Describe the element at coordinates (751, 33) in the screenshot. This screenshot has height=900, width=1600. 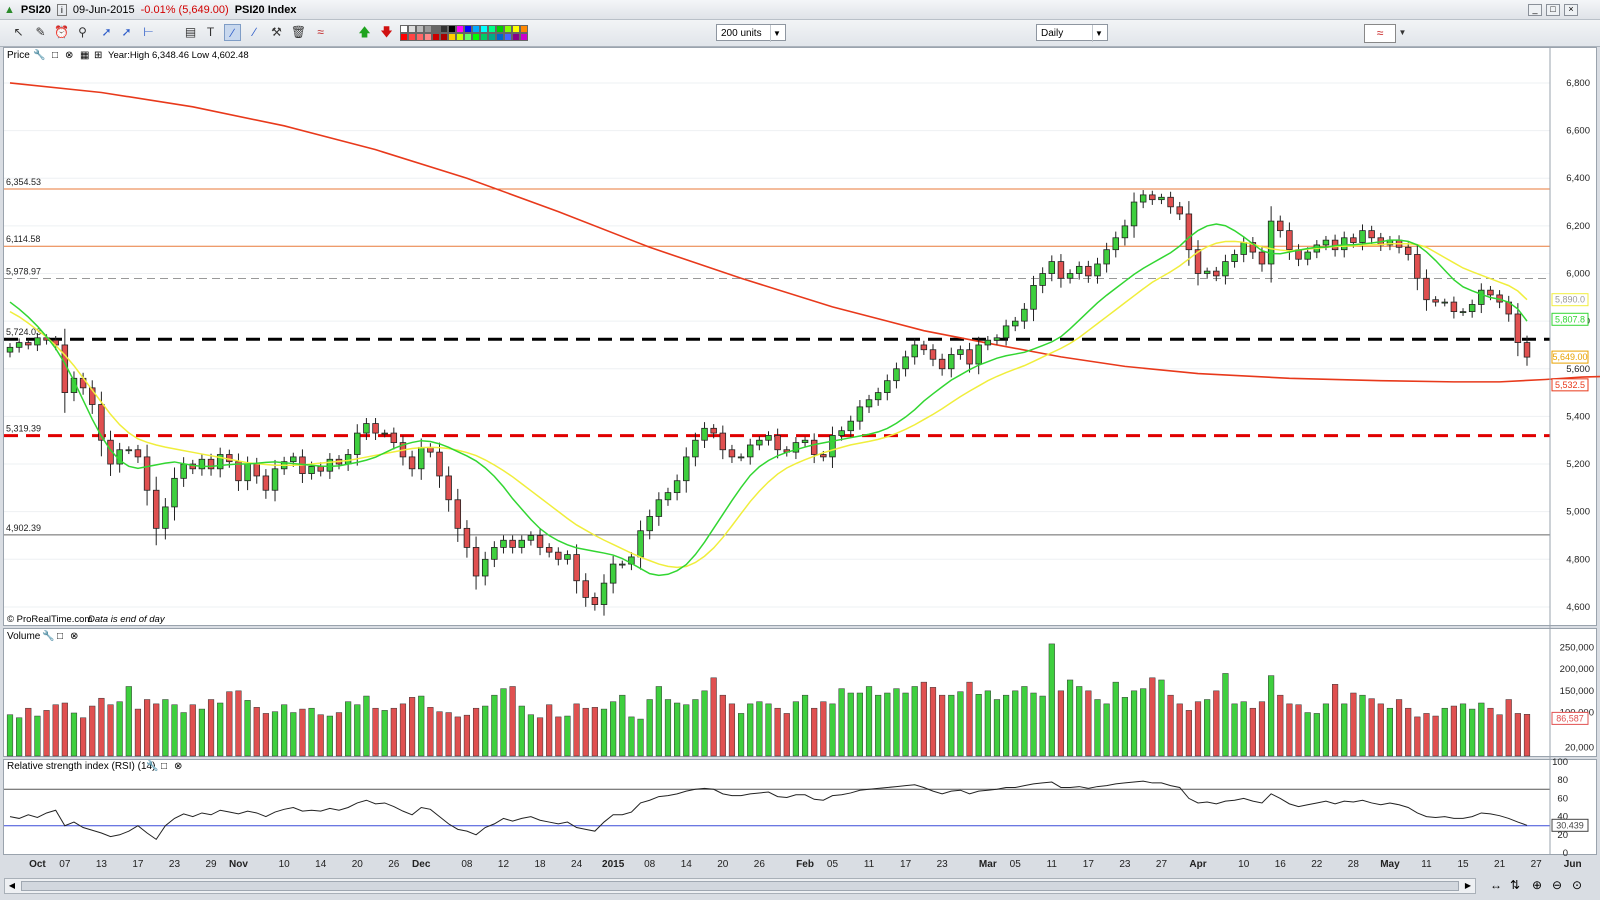
I see `units-select: 200 units ▼` at that location.